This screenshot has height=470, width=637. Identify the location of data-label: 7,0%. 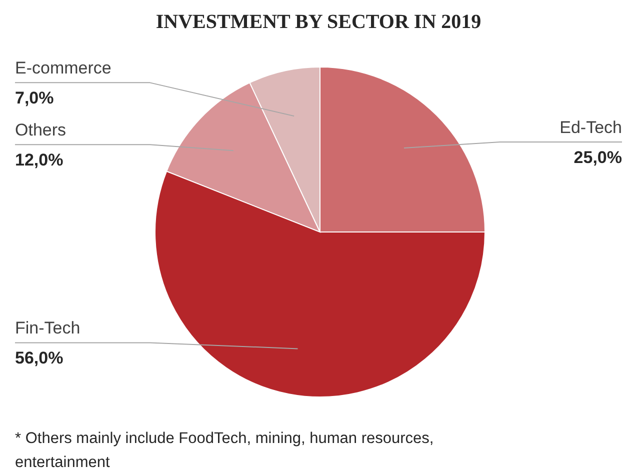
(34, 98).